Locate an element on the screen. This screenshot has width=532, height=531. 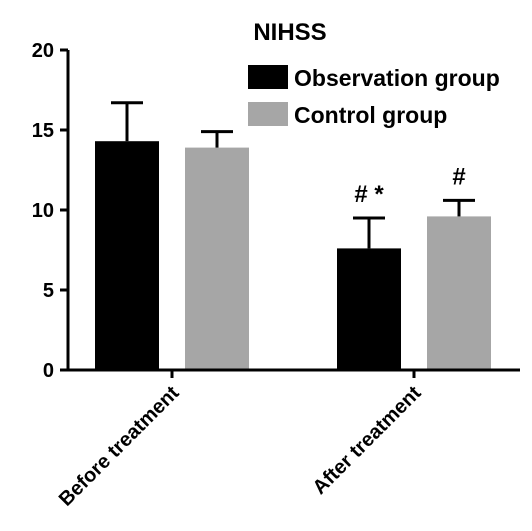
legend-swatch-control is located at coordinates (268, 114).